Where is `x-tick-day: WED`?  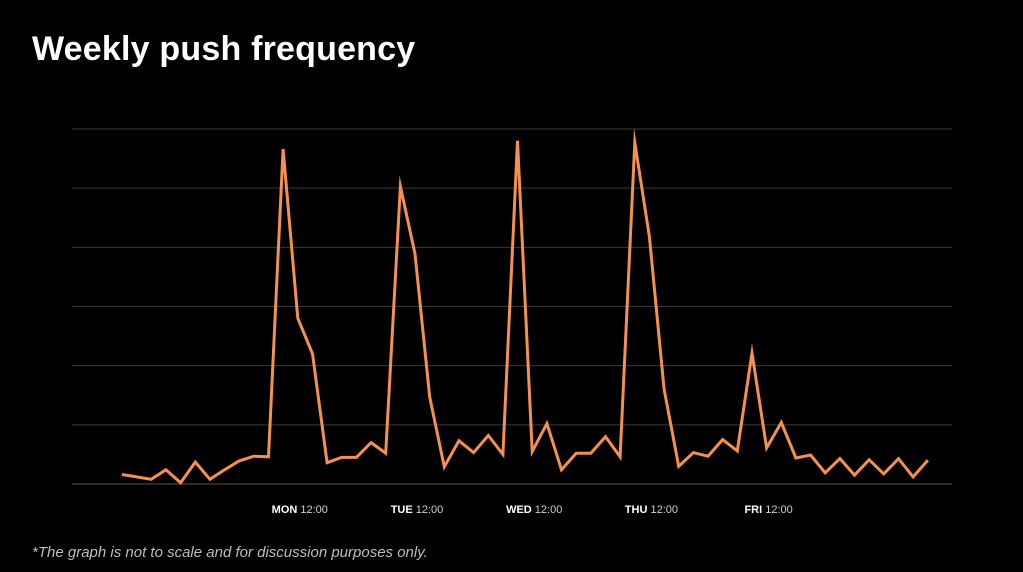 x-tick-day: WED is located at coordinates (520, 510).